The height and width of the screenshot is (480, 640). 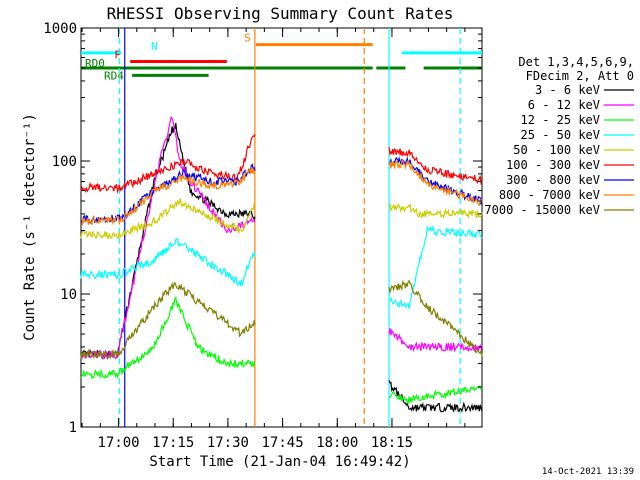 What do you see at coordinates (281, 319) in the screenshot?
I see `series-line-7000-15000-kev` at bounding box center [281, 319].